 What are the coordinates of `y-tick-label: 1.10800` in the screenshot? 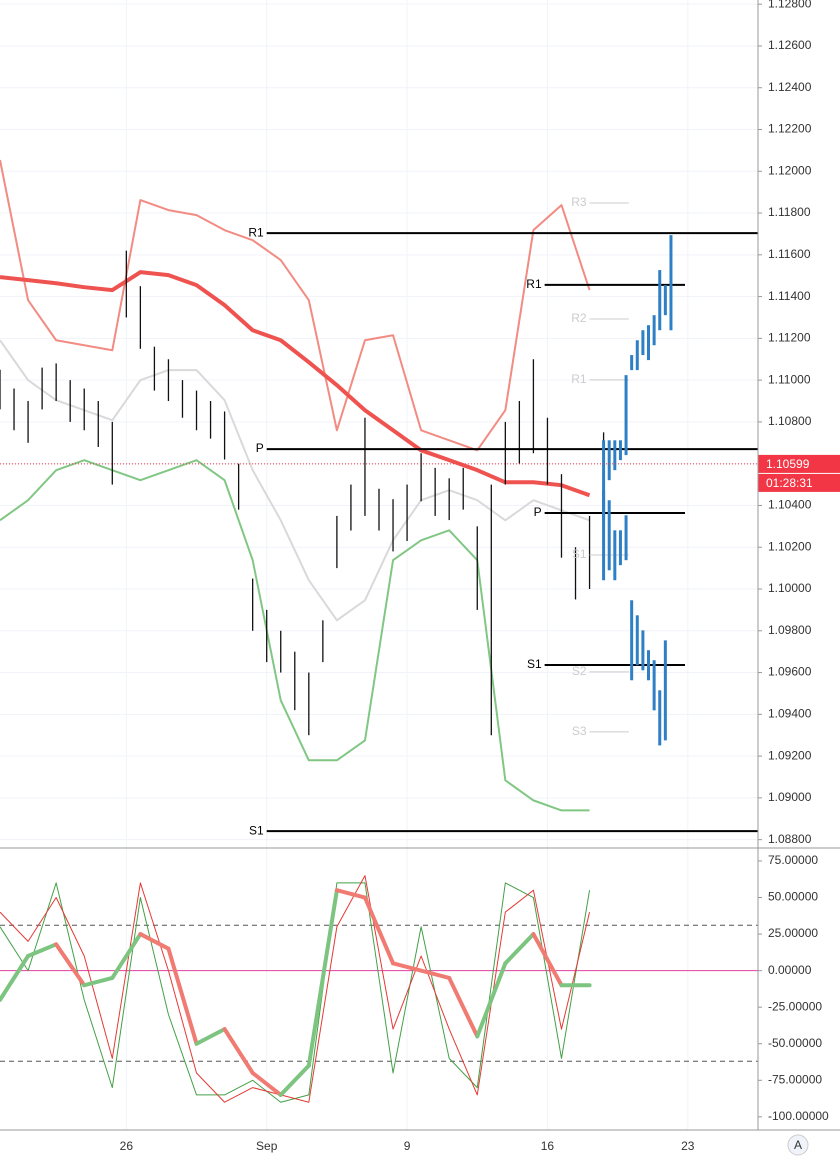 It's located at (790, 421).